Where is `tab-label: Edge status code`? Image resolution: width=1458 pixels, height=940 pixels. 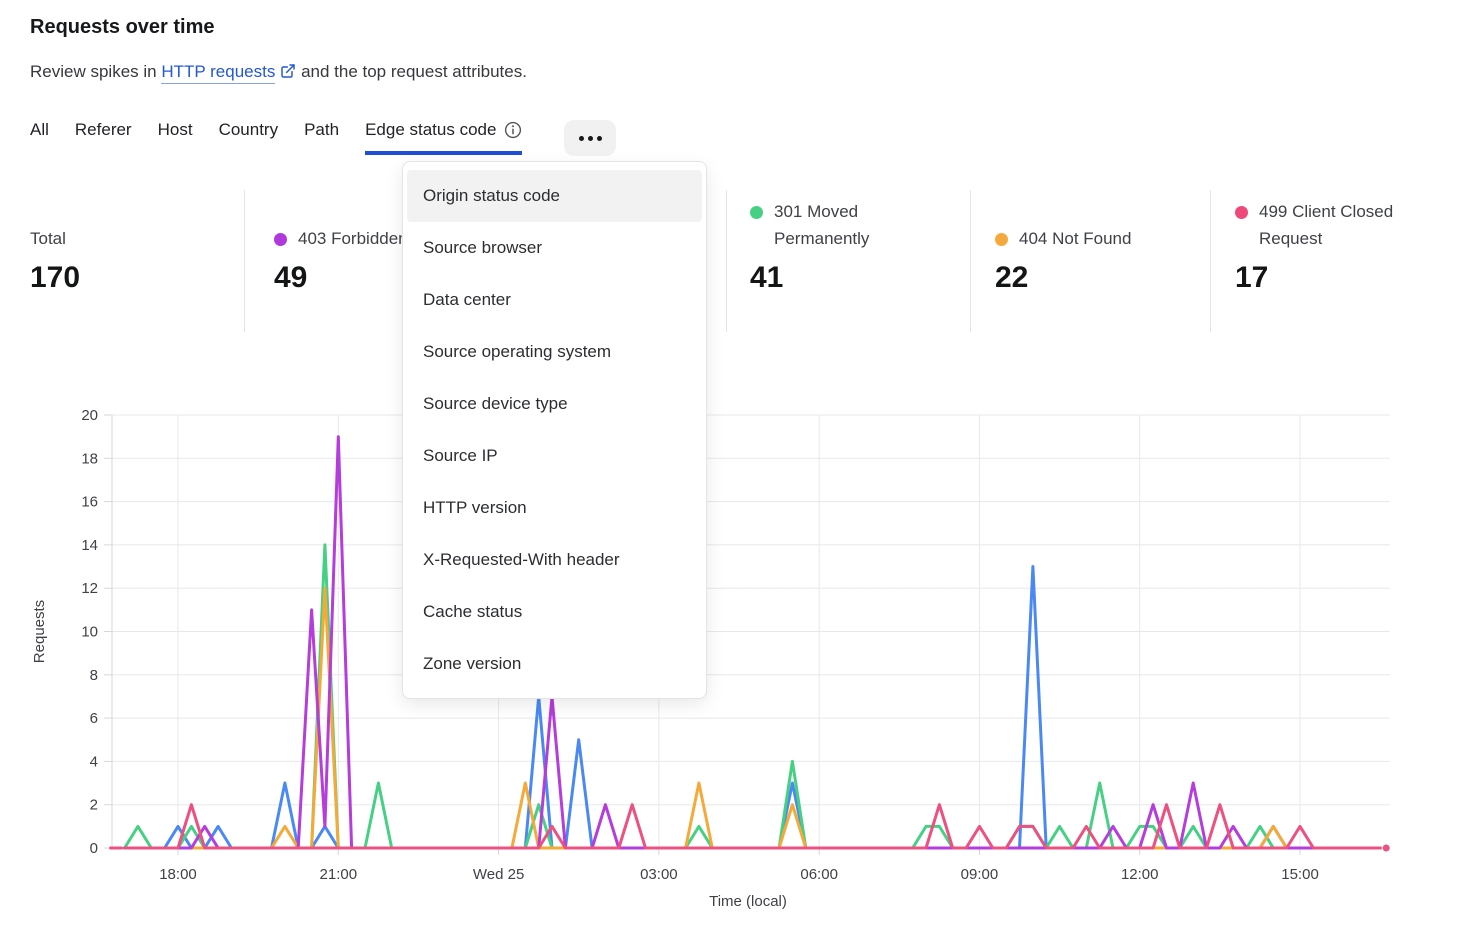 tab-label: Edge status code is located at coordinates (431, 129).